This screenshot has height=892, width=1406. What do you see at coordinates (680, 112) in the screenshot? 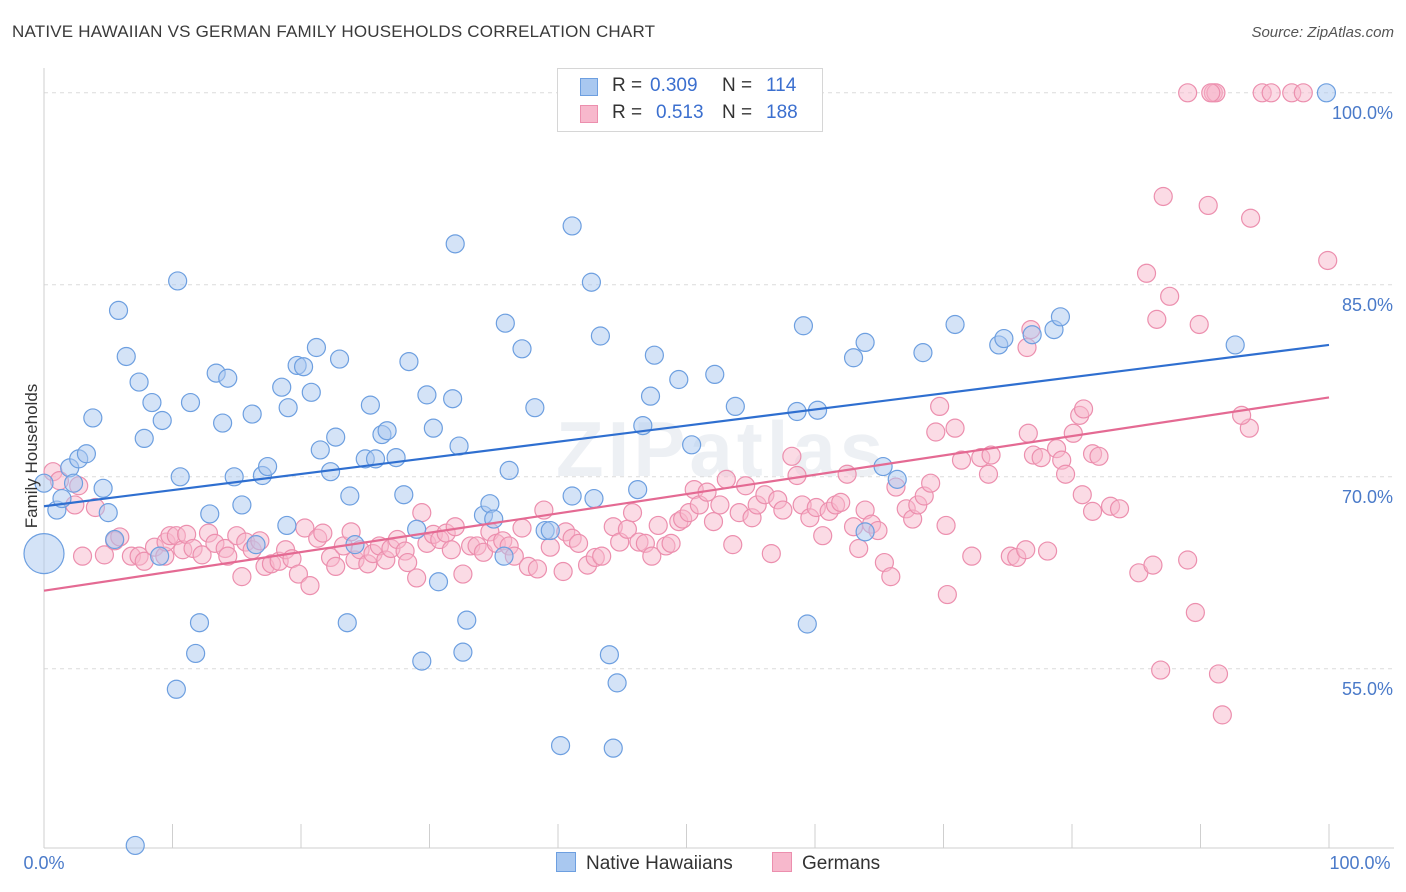
I see `legend-r-value: 0.513` at bounding box center [680, 112].